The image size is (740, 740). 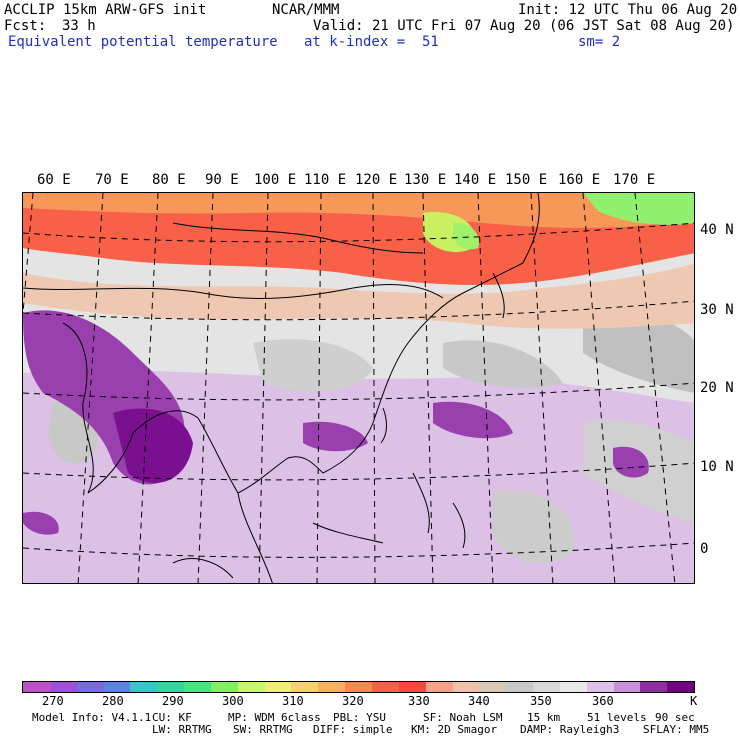 What do you see at coordinates (425, 180) in the screenshot?
I see `lon-label: 130 E` at bounding box center [425, 180].